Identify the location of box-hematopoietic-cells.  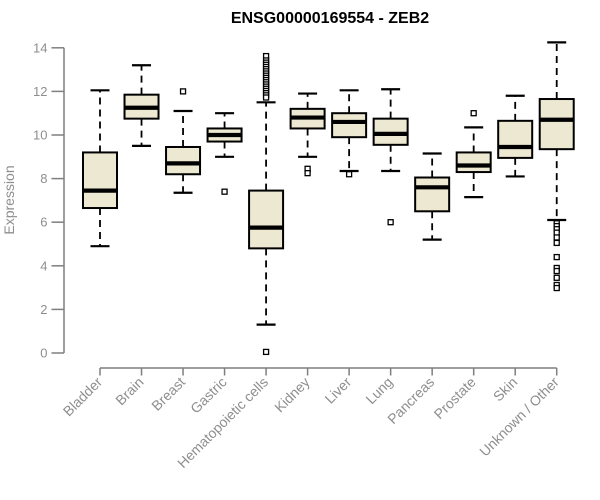
(266, 204).